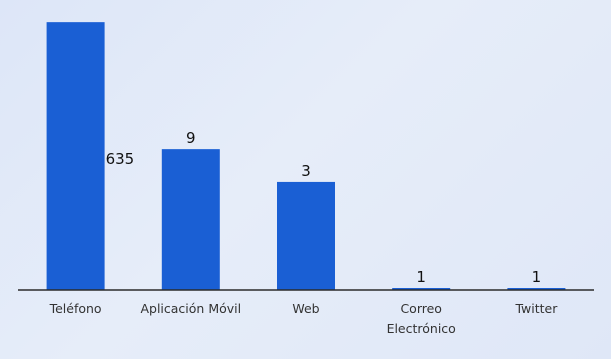 The width and height of the screenshot is (611, 359). I want to click on category-label-0: Teléfono, so click(75, 308).